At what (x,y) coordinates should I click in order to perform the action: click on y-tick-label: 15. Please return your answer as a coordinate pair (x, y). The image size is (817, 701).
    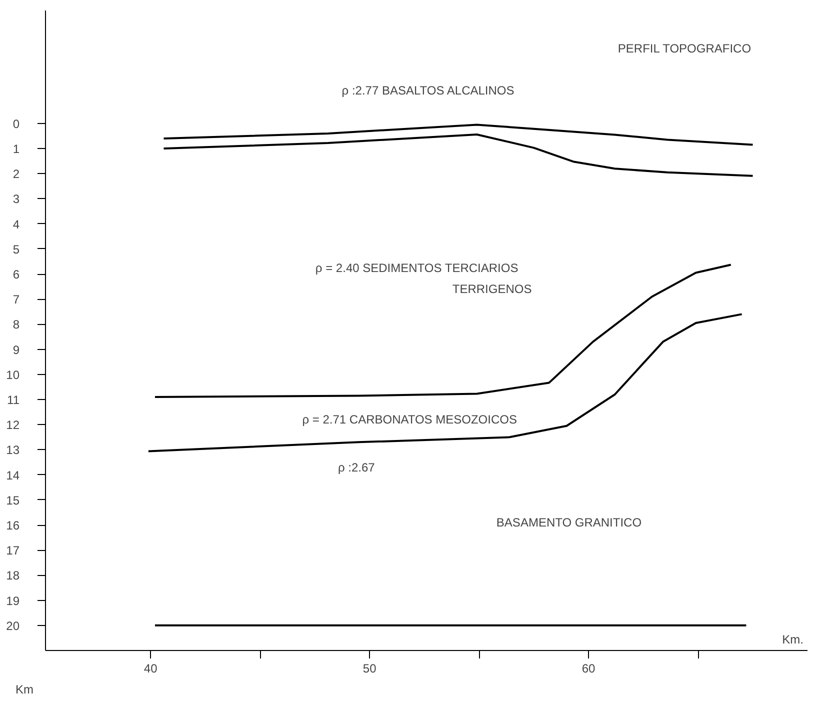
    Looking at the image, I should click on (13, 500).